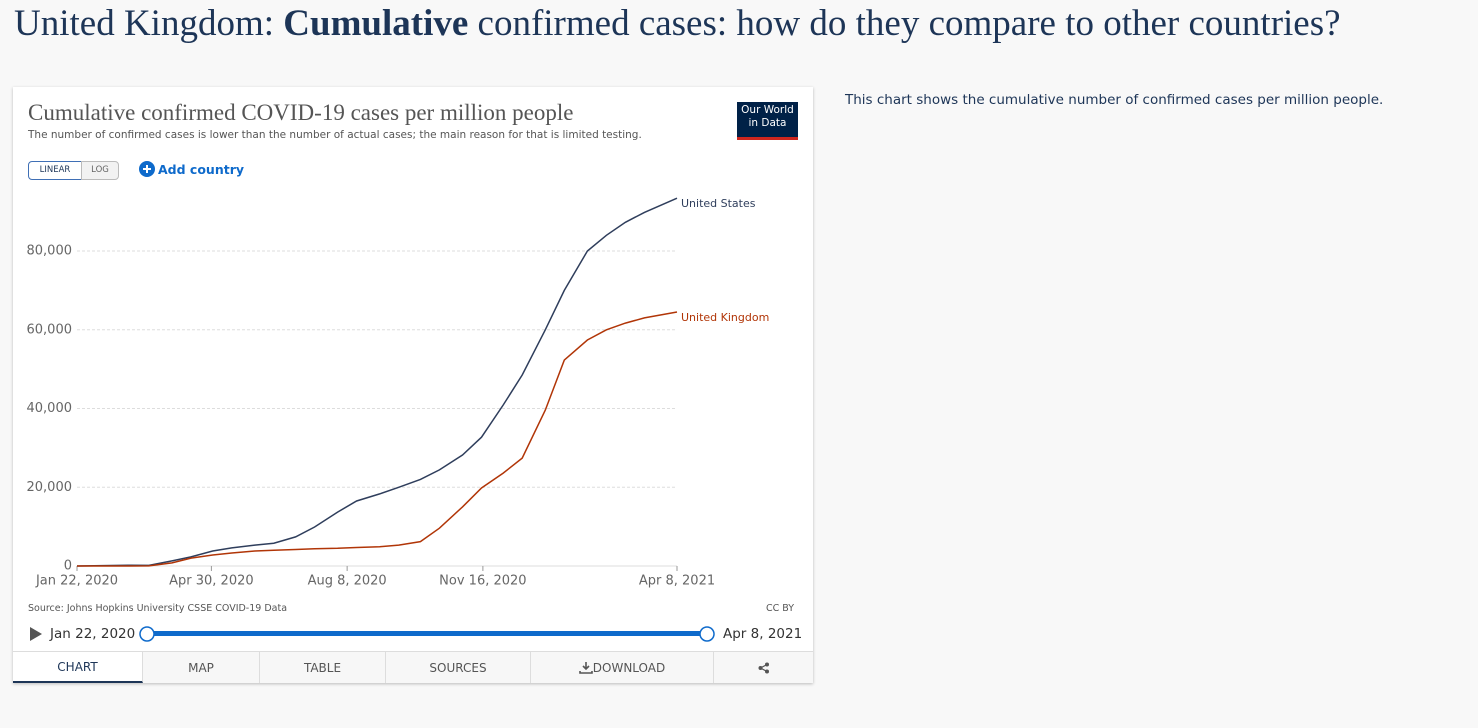 The height and width of the screenshot is (728, 1478). I want to click on title-part-bold: Cumulative, so click(376, 23).